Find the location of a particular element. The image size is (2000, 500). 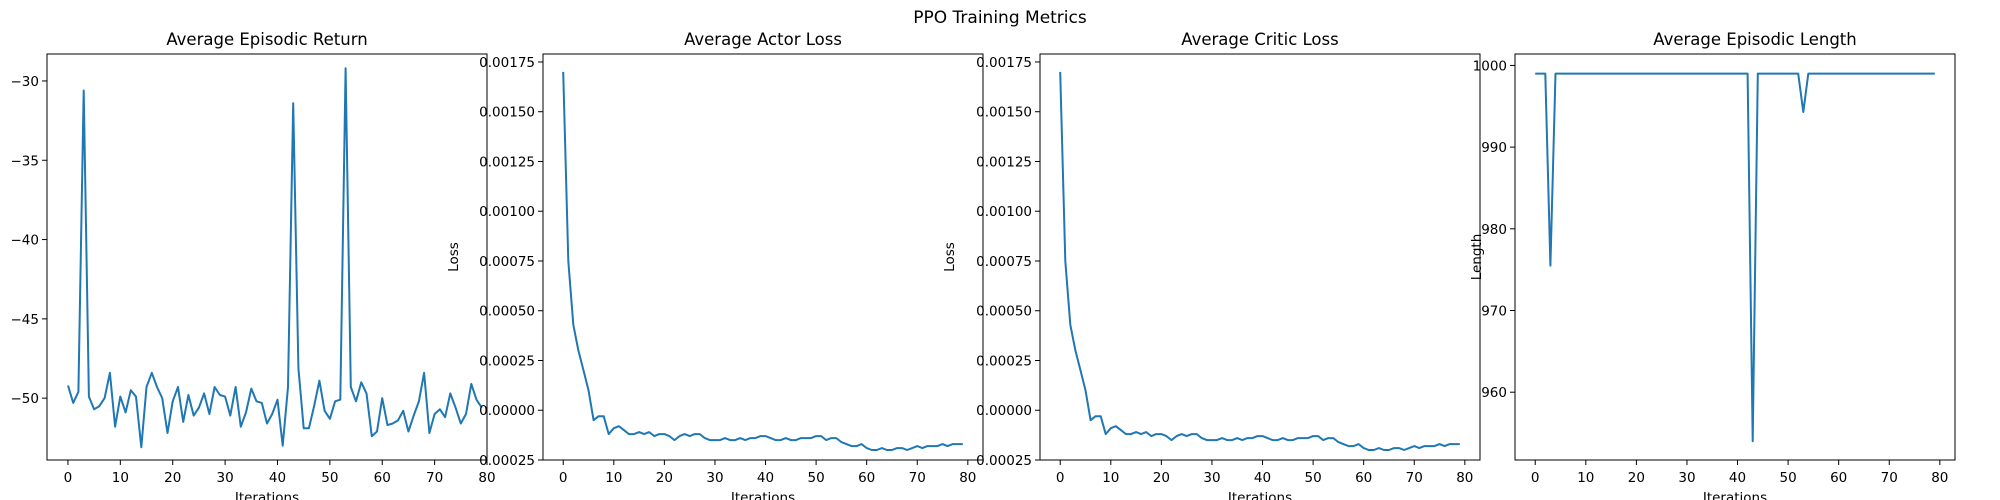

y-tick-label: −30 is located at coordinates (25, 82).